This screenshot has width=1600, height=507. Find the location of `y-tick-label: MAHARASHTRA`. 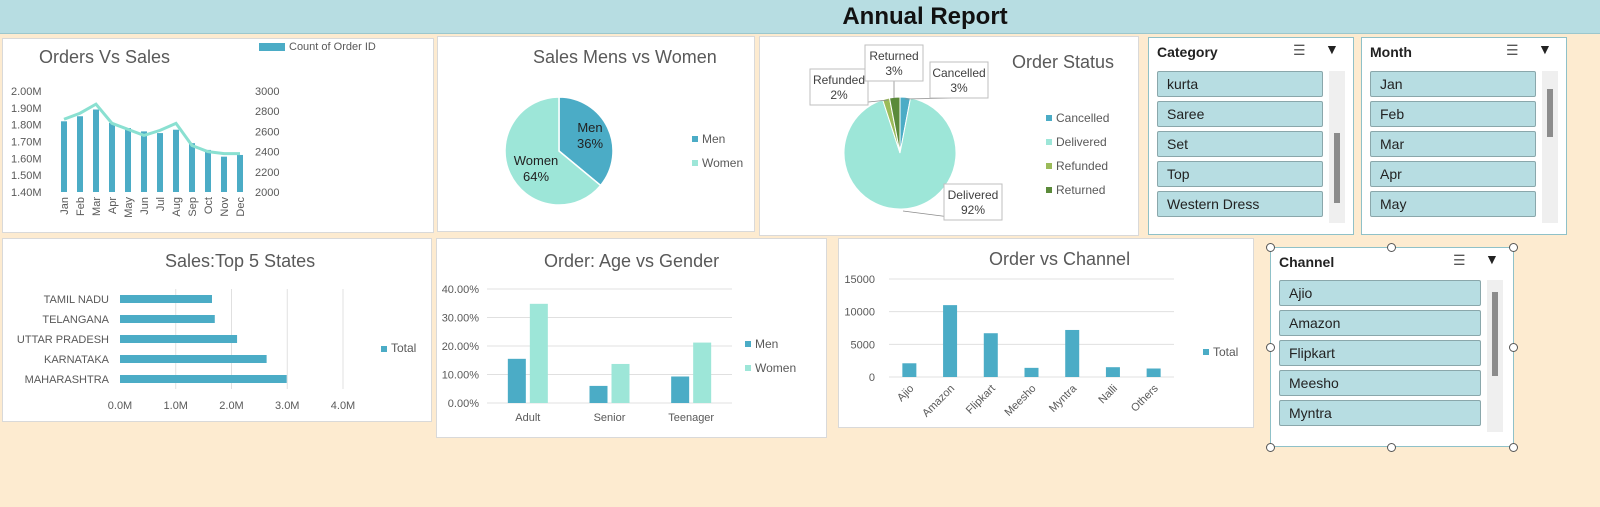

y-tick-label: MAHARASHTRA is located at coordinates (67, 380).